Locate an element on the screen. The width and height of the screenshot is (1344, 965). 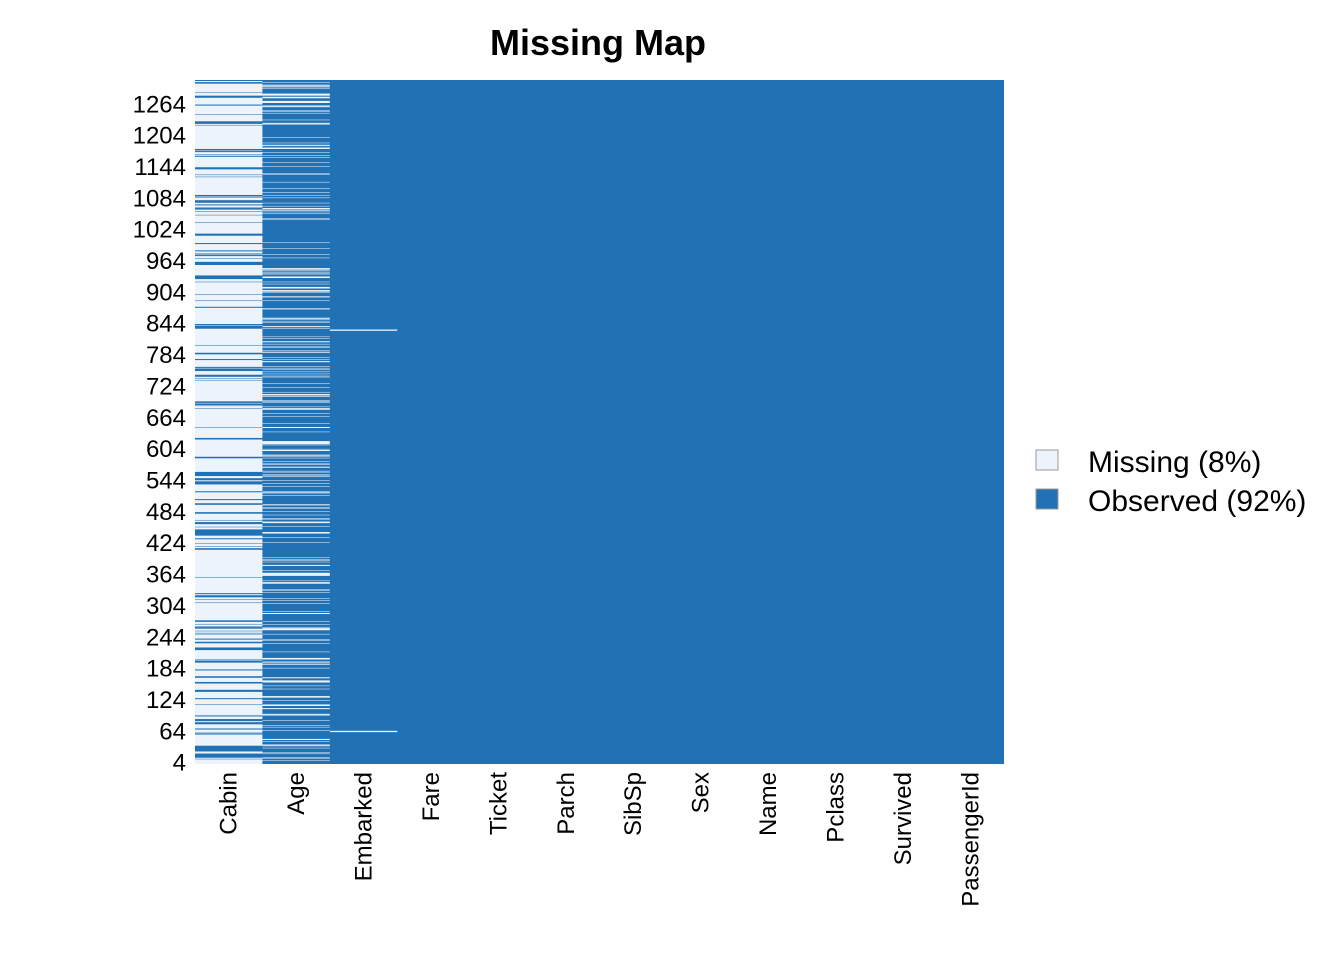
y-tick-label: 1264 is located at coordinates (159, 104).